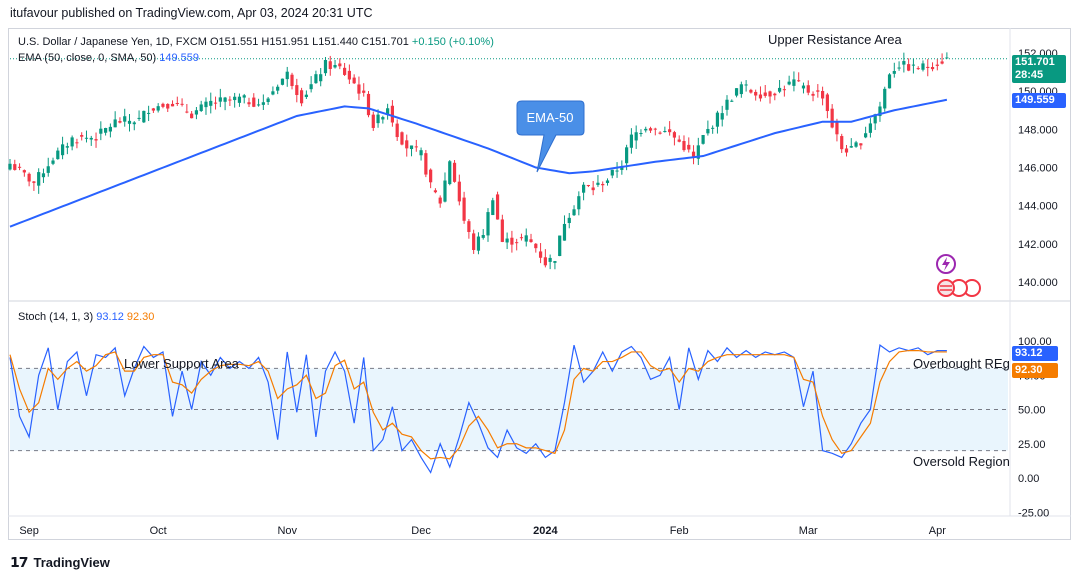  What do you see at coordinates (287, 531) in the screenshot?
I see `time-axis-tick: Nov` at bounding box center [287, 531].